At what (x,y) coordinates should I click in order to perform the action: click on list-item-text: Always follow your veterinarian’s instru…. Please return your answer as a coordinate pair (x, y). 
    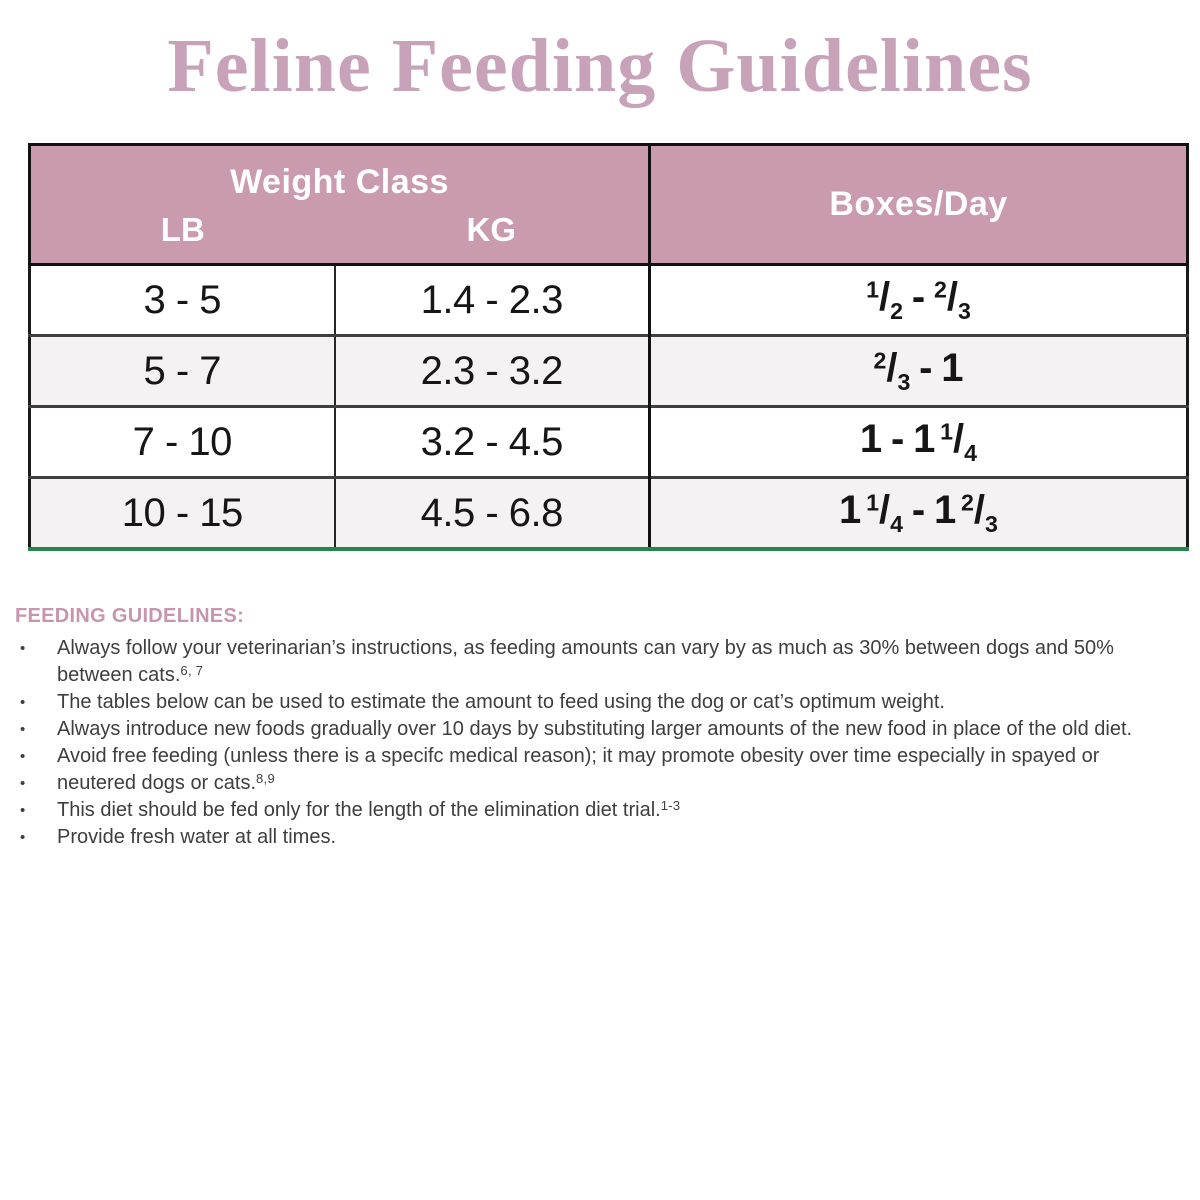
    Looking at the image, I should click on (585, 661).